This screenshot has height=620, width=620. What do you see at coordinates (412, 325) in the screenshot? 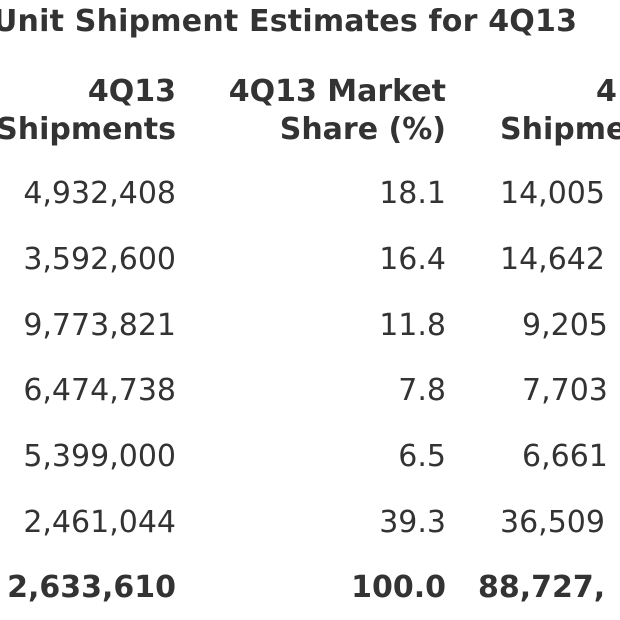
I see `cell-market-share: 11.8` at bounding box center [412, 325].